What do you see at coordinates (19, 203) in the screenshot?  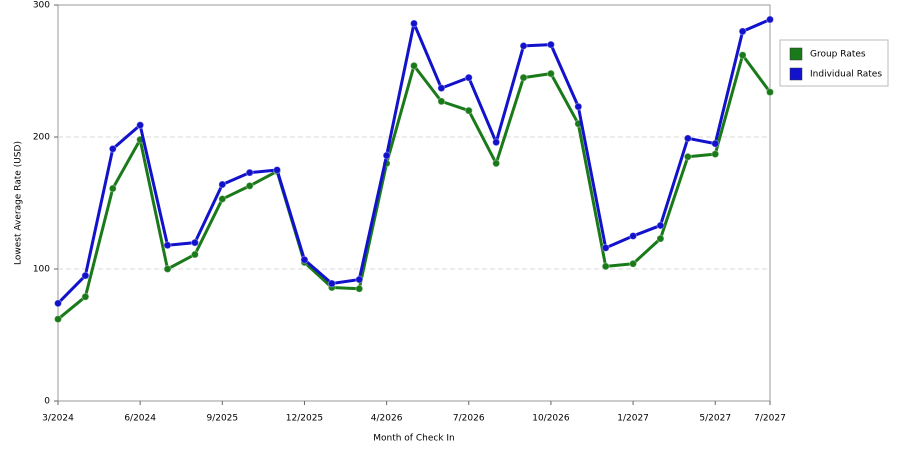 I see `y-axis-title: Lowest Average Rate (USD)` at bounding box center [19, 203].